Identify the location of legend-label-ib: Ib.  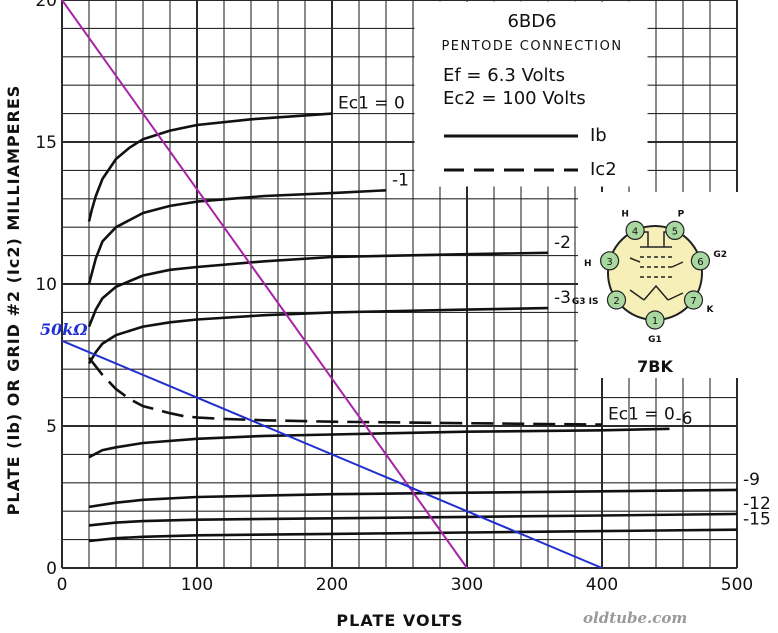
(598, 135).